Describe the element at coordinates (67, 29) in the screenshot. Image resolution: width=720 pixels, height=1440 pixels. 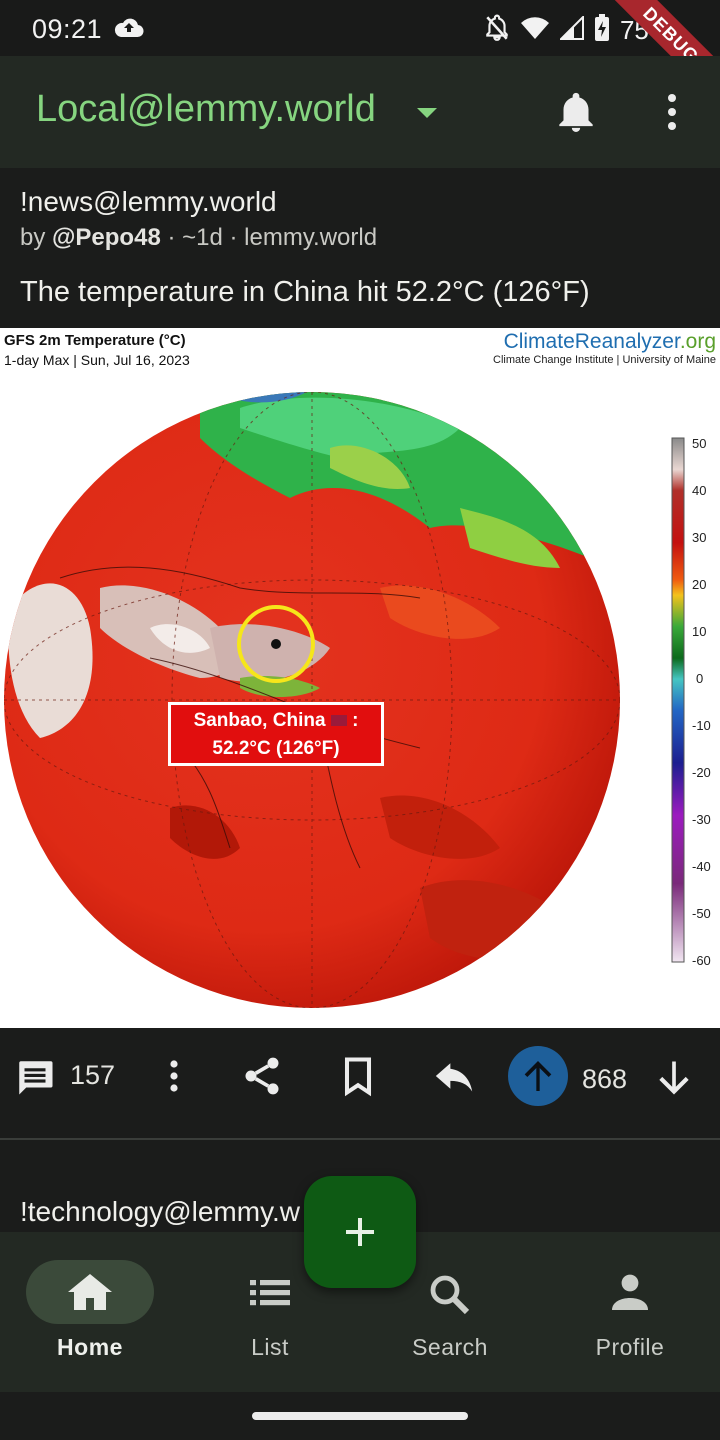
I see `status-time: 09:21` at that location.